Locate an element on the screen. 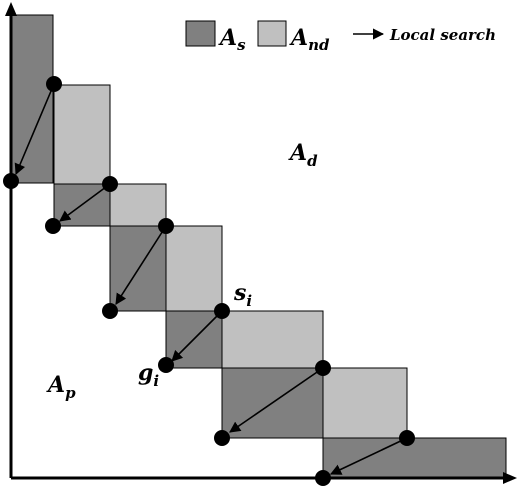 The height and width of the screenshot is (488, 518). goal-label: g is located at coordinates (145, 373).